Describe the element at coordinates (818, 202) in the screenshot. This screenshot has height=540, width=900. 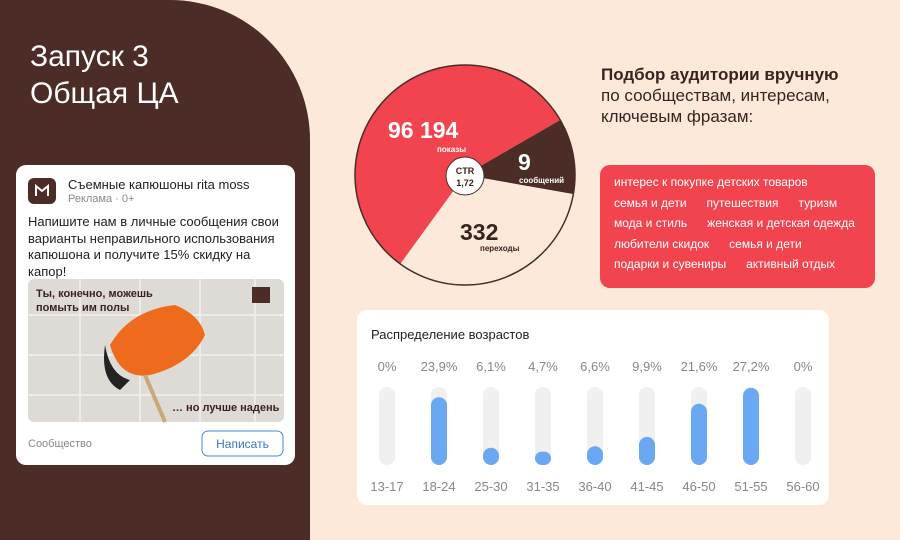
I see `tag: туризм` at that location.